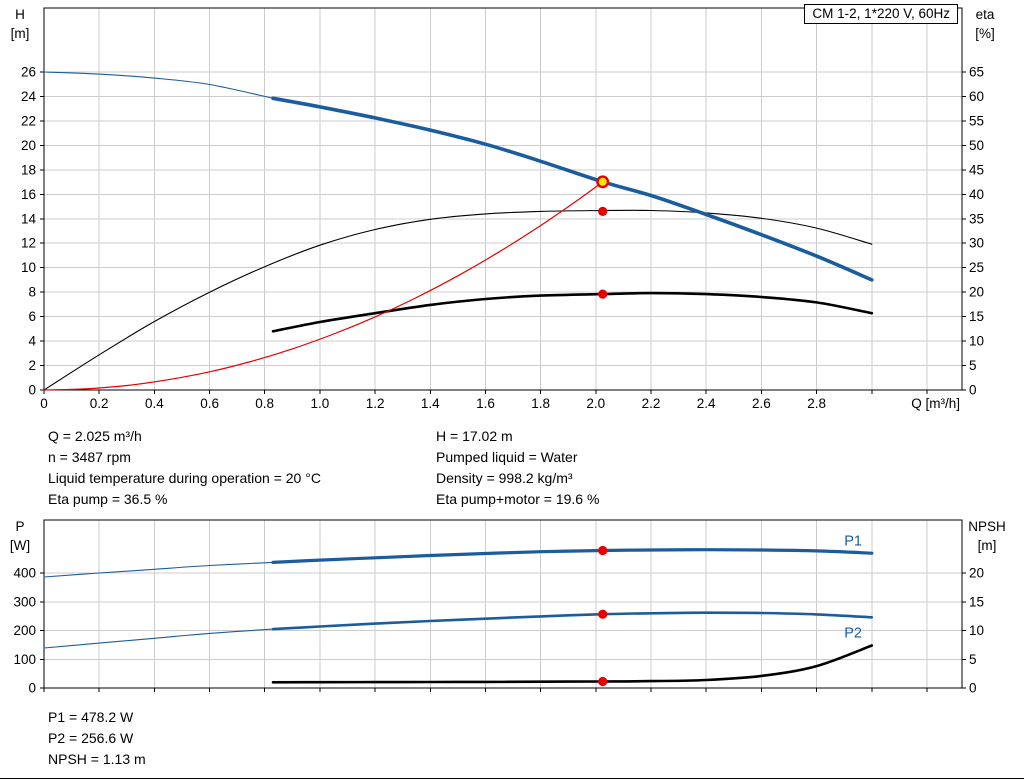  What do you see at coordinates (91, 717) in the screenshot?
I see `info-line-p1: P1 = 478.2 W` at bounding box center [91, 717].